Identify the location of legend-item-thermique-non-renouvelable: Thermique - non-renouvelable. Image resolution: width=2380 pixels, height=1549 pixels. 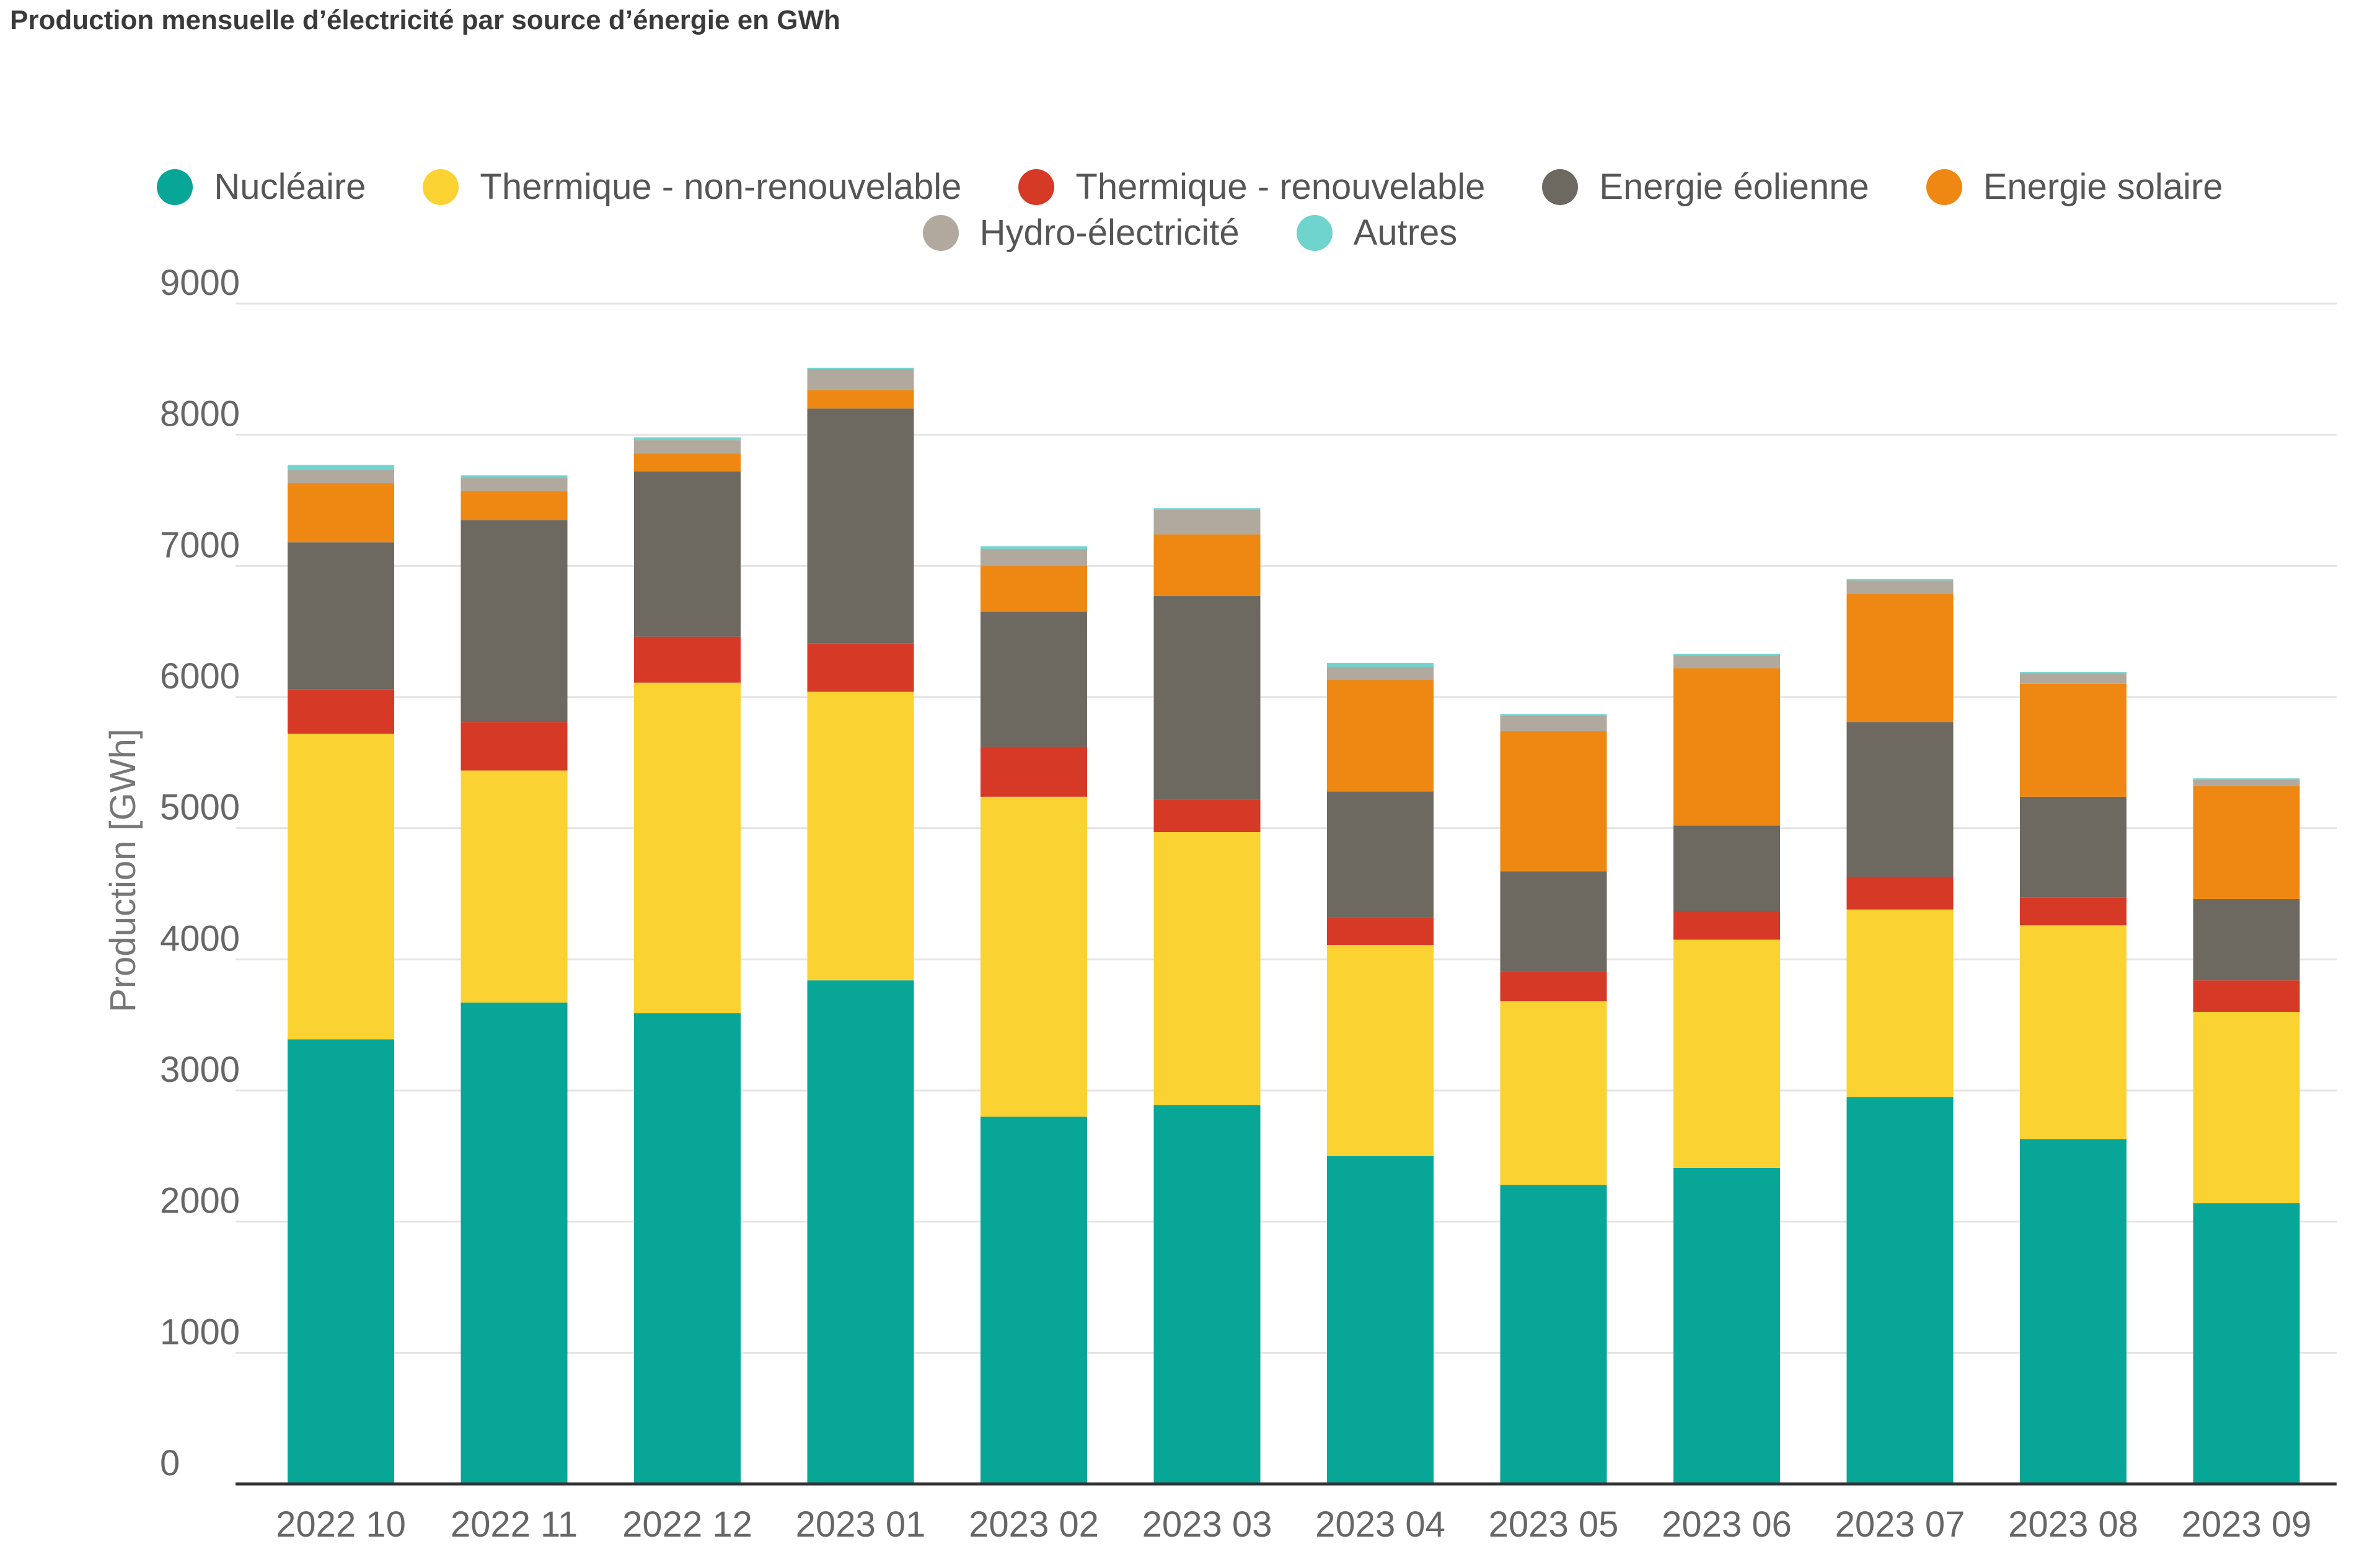
(692, 187).